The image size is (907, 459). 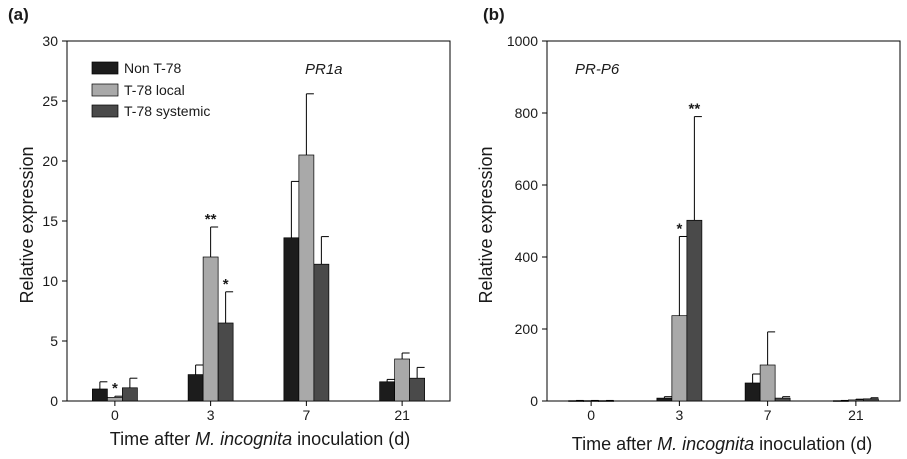 What do you see at coordinates (324, 69) in the screenshot?
I see `panel-a-gene-label: PR1a` at bounding box center [324, 69].